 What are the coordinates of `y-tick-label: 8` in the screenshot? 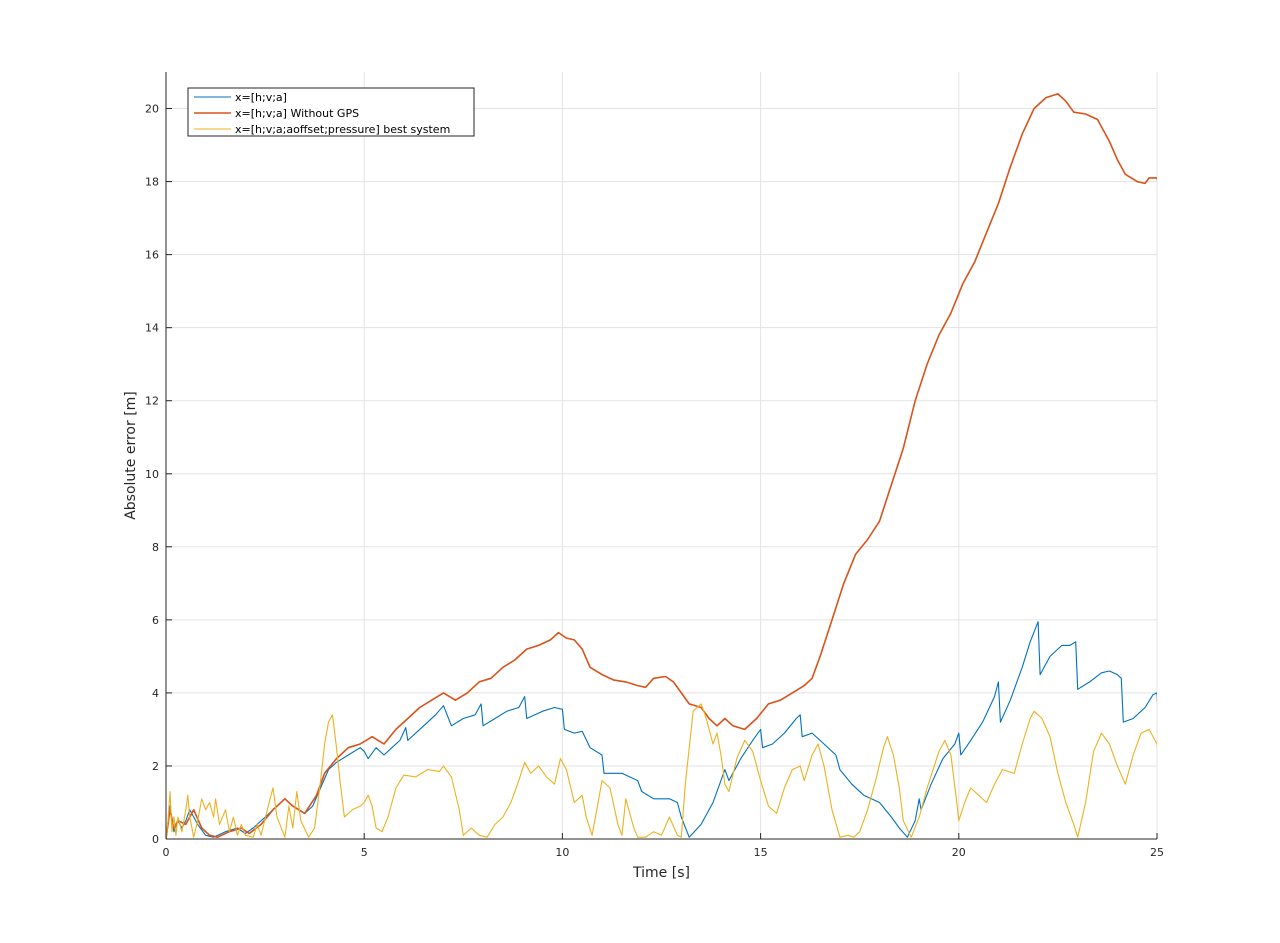 It's located at (155, 547).